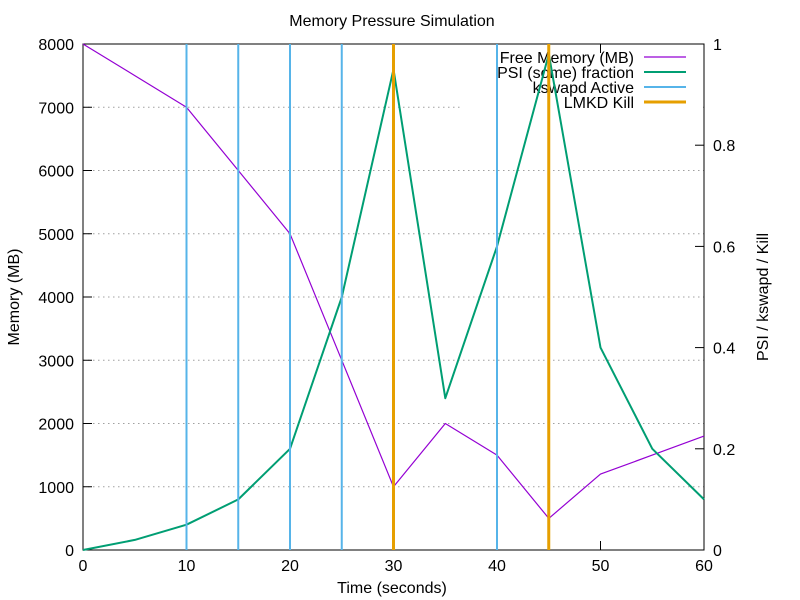 The height and width of the screenshot is (600, 800). Describe the element at coordinates (56, 45) in the screenshot. I see `y-tick-label: 8000` at that location.